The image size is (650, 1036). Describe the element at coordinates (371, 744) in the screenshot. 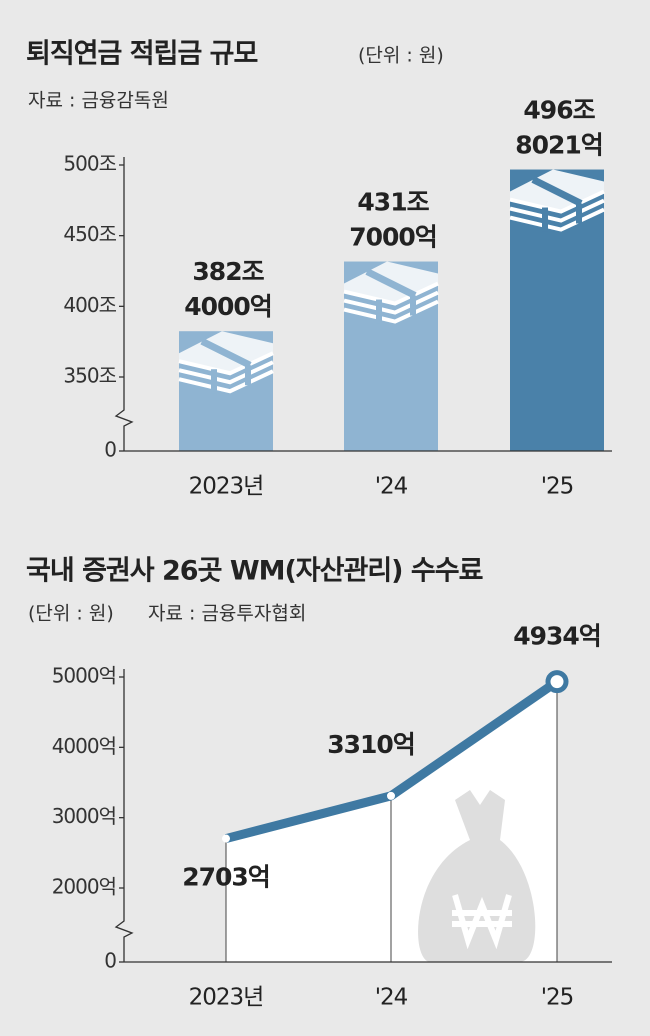

I see `value-label: 3310억` at that location.